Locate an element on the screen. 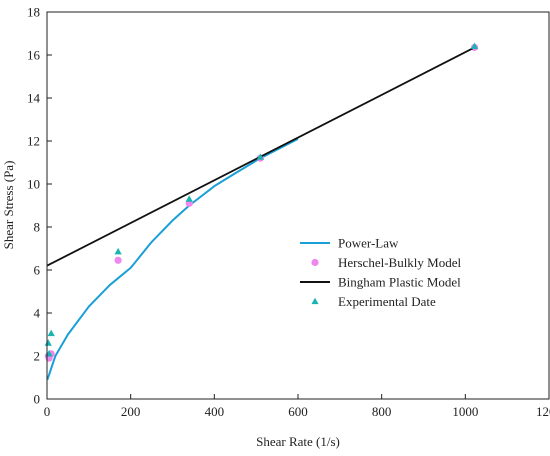 The image size is (550, 456). y-tick-label: 16 is located at coordinates (34, 55).